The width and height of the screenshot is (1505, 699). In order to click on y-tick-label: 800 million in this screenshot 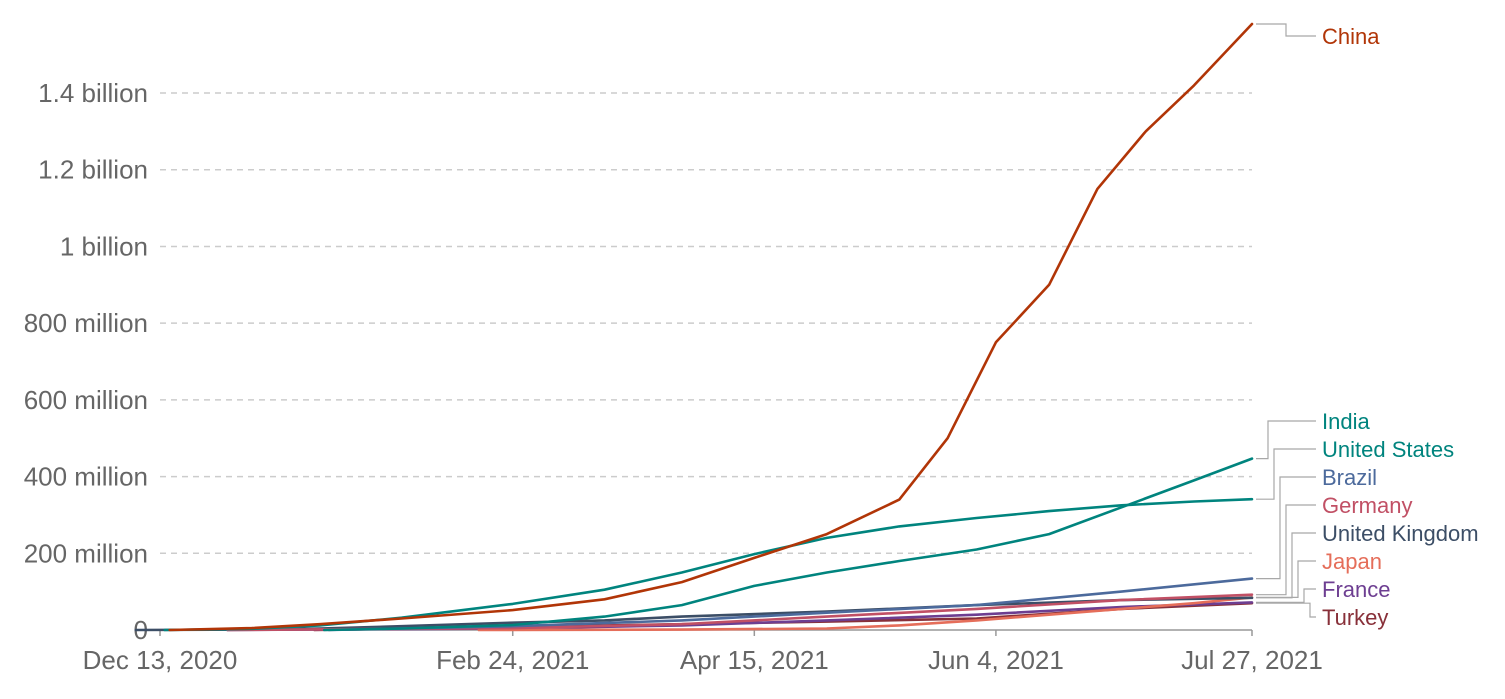, I will do `click(86, 323)`.